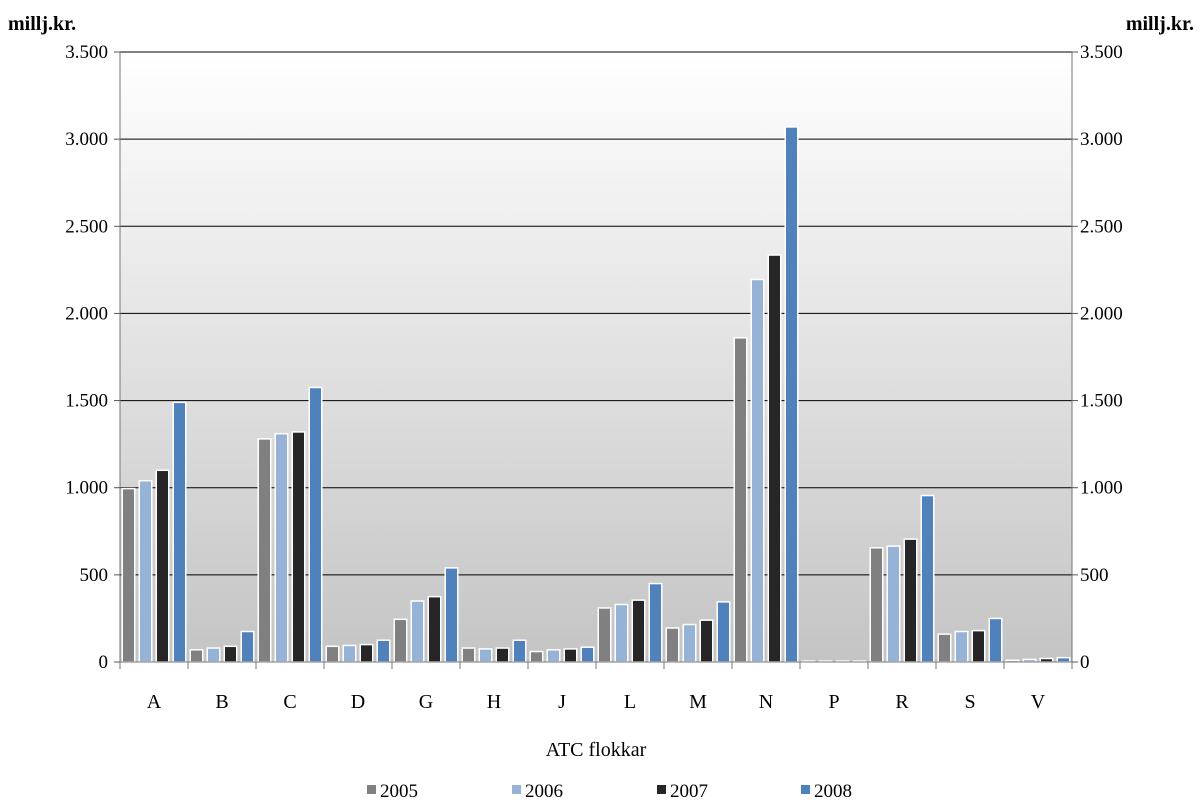 This screenshot has width=1202, height=807. What do you see at coordinates (1101, 488) in the screenshot?
I see `y-tick-label-right: 1.000` at bounding box center [1101, 488].